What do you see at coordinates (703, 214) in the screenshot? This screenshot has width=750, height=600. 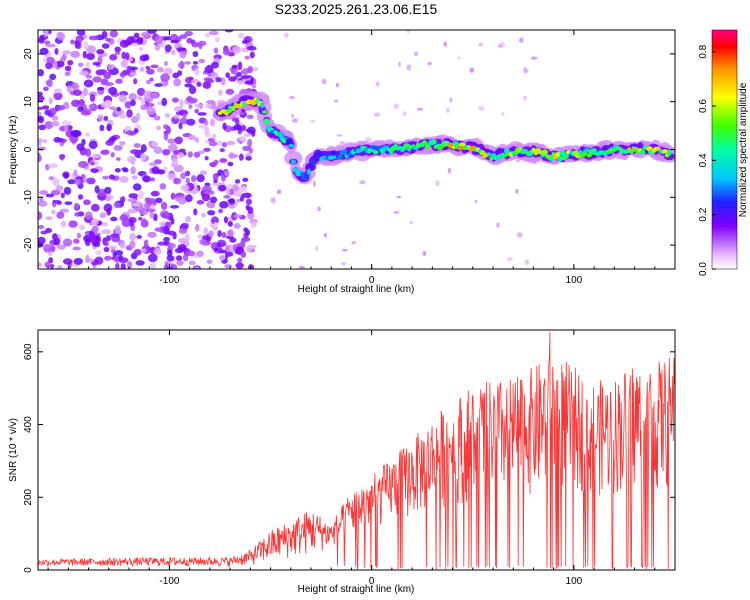 I see `colorbar-tick-label: 0.2` at bounding box center [703, 214].